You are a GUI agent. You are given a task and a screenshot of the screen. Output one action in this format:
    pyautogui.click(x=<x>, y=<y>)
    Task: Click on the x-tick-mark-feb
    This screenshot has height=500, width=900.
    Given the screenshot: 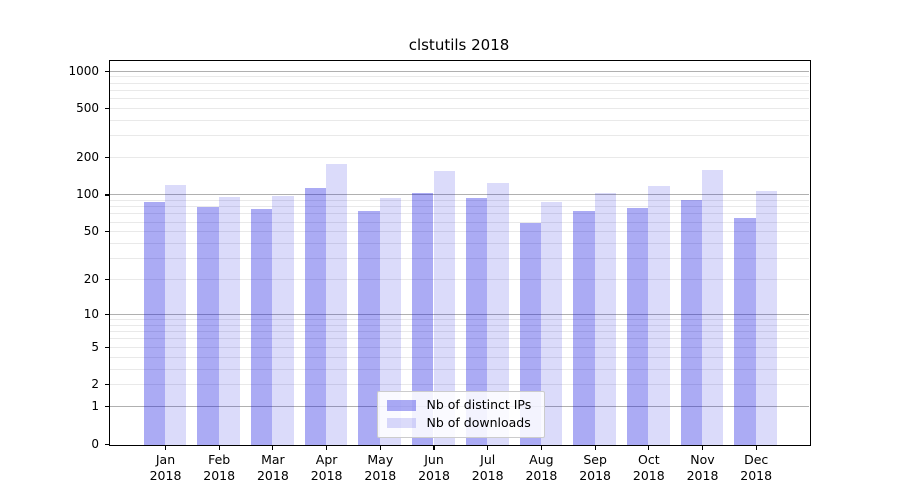 What is the action you would take?
    pyautogui.click(x=219, y=447)
    